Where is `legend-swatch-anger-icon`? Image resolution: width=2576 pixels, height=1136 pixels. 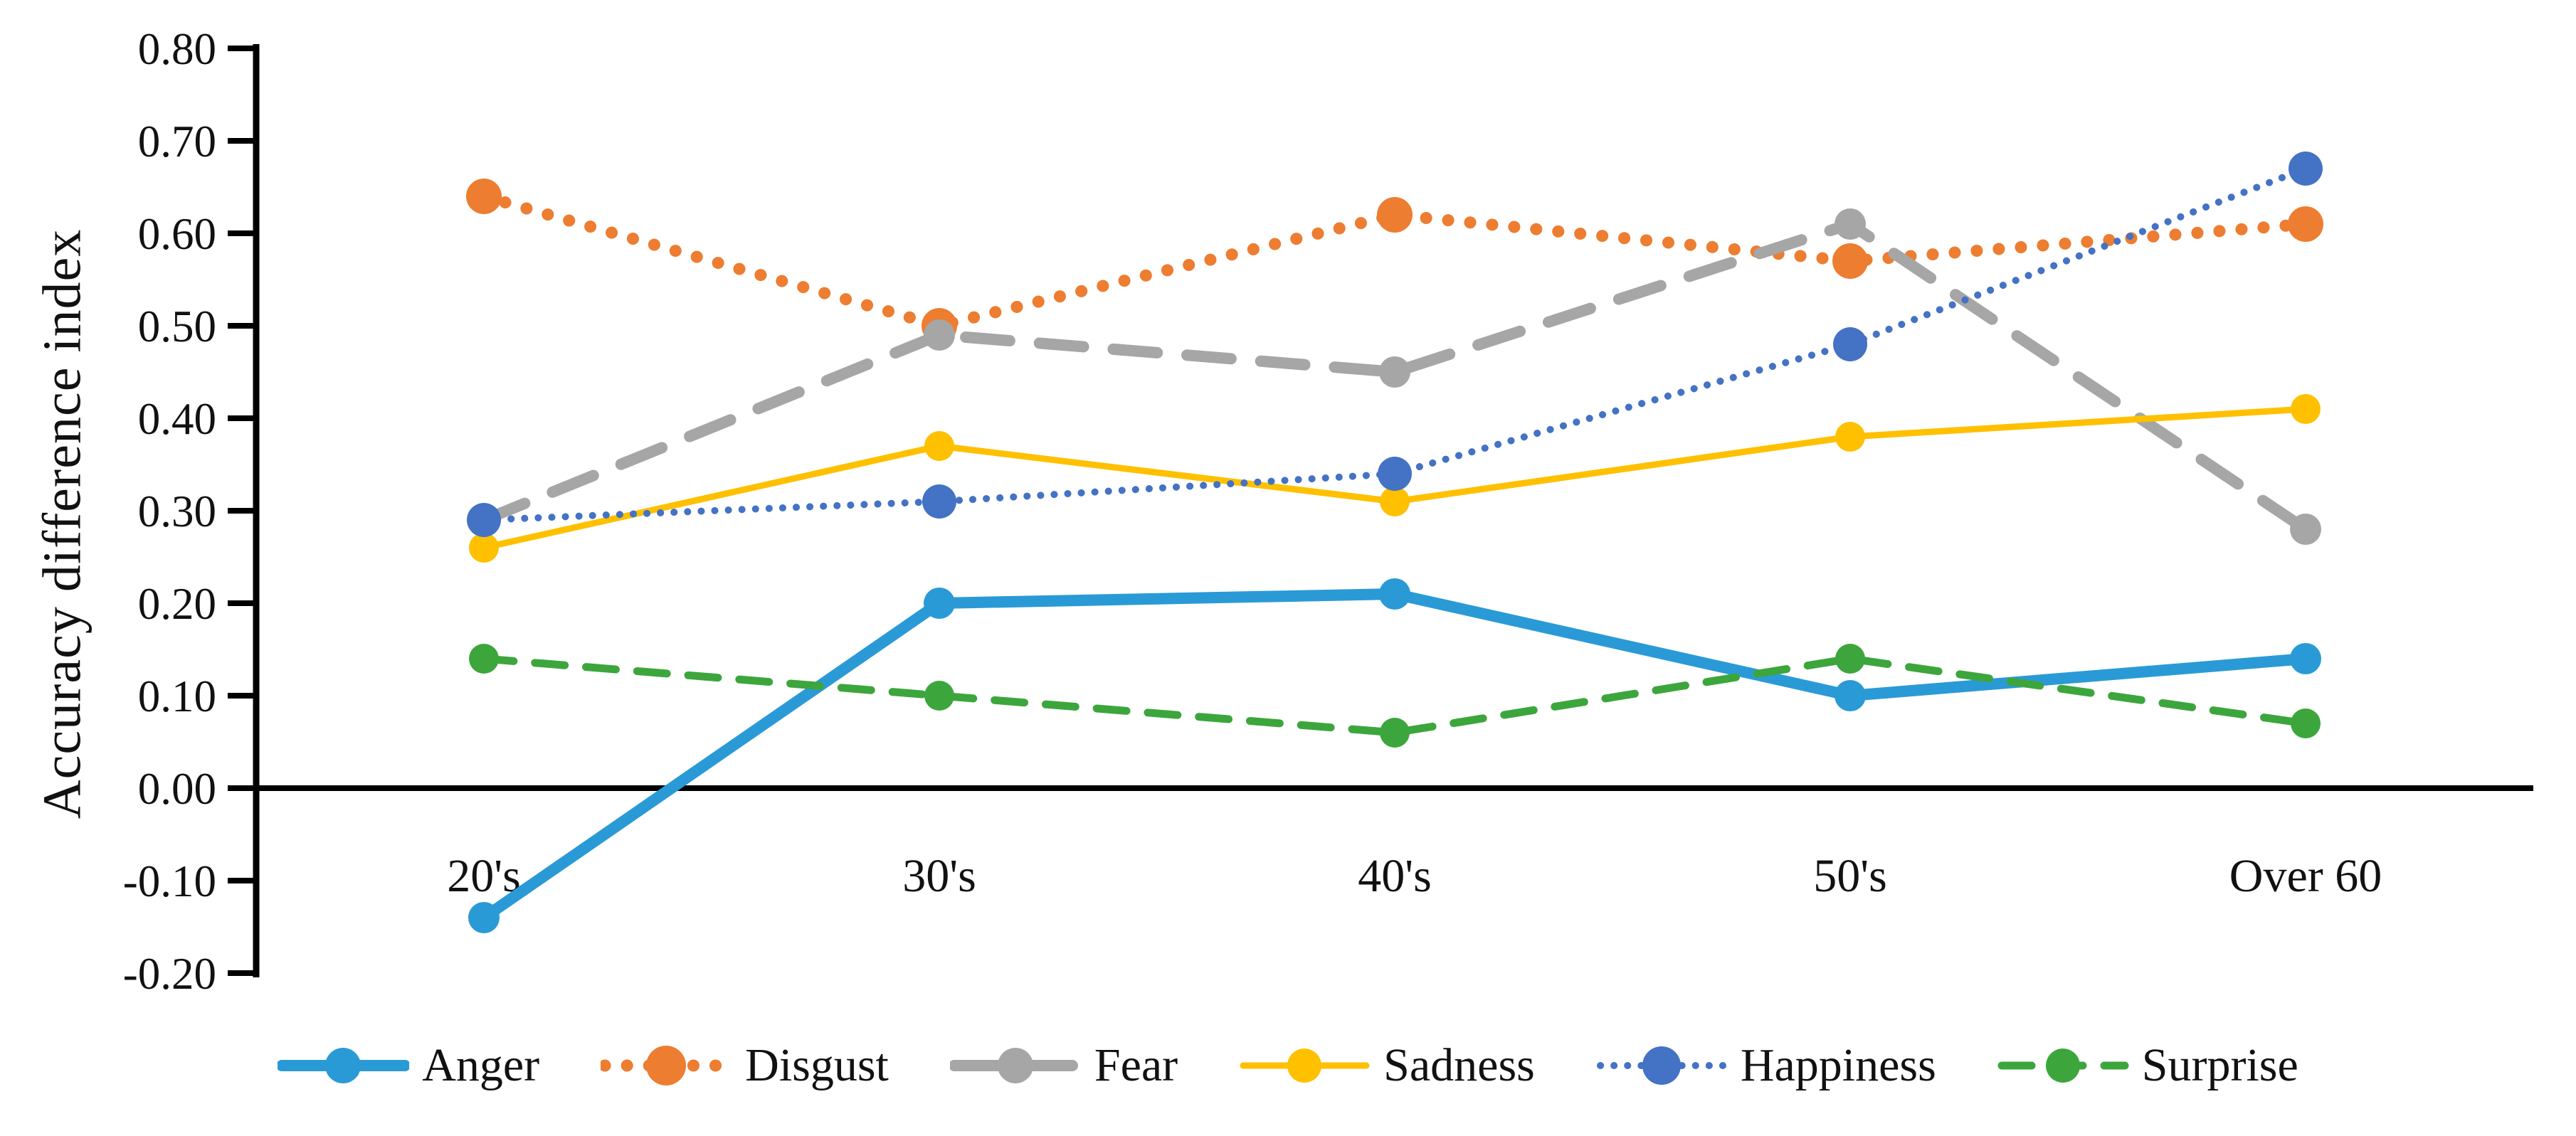
legend-swatch-anger-icon is located at coordinates (344, 1065).